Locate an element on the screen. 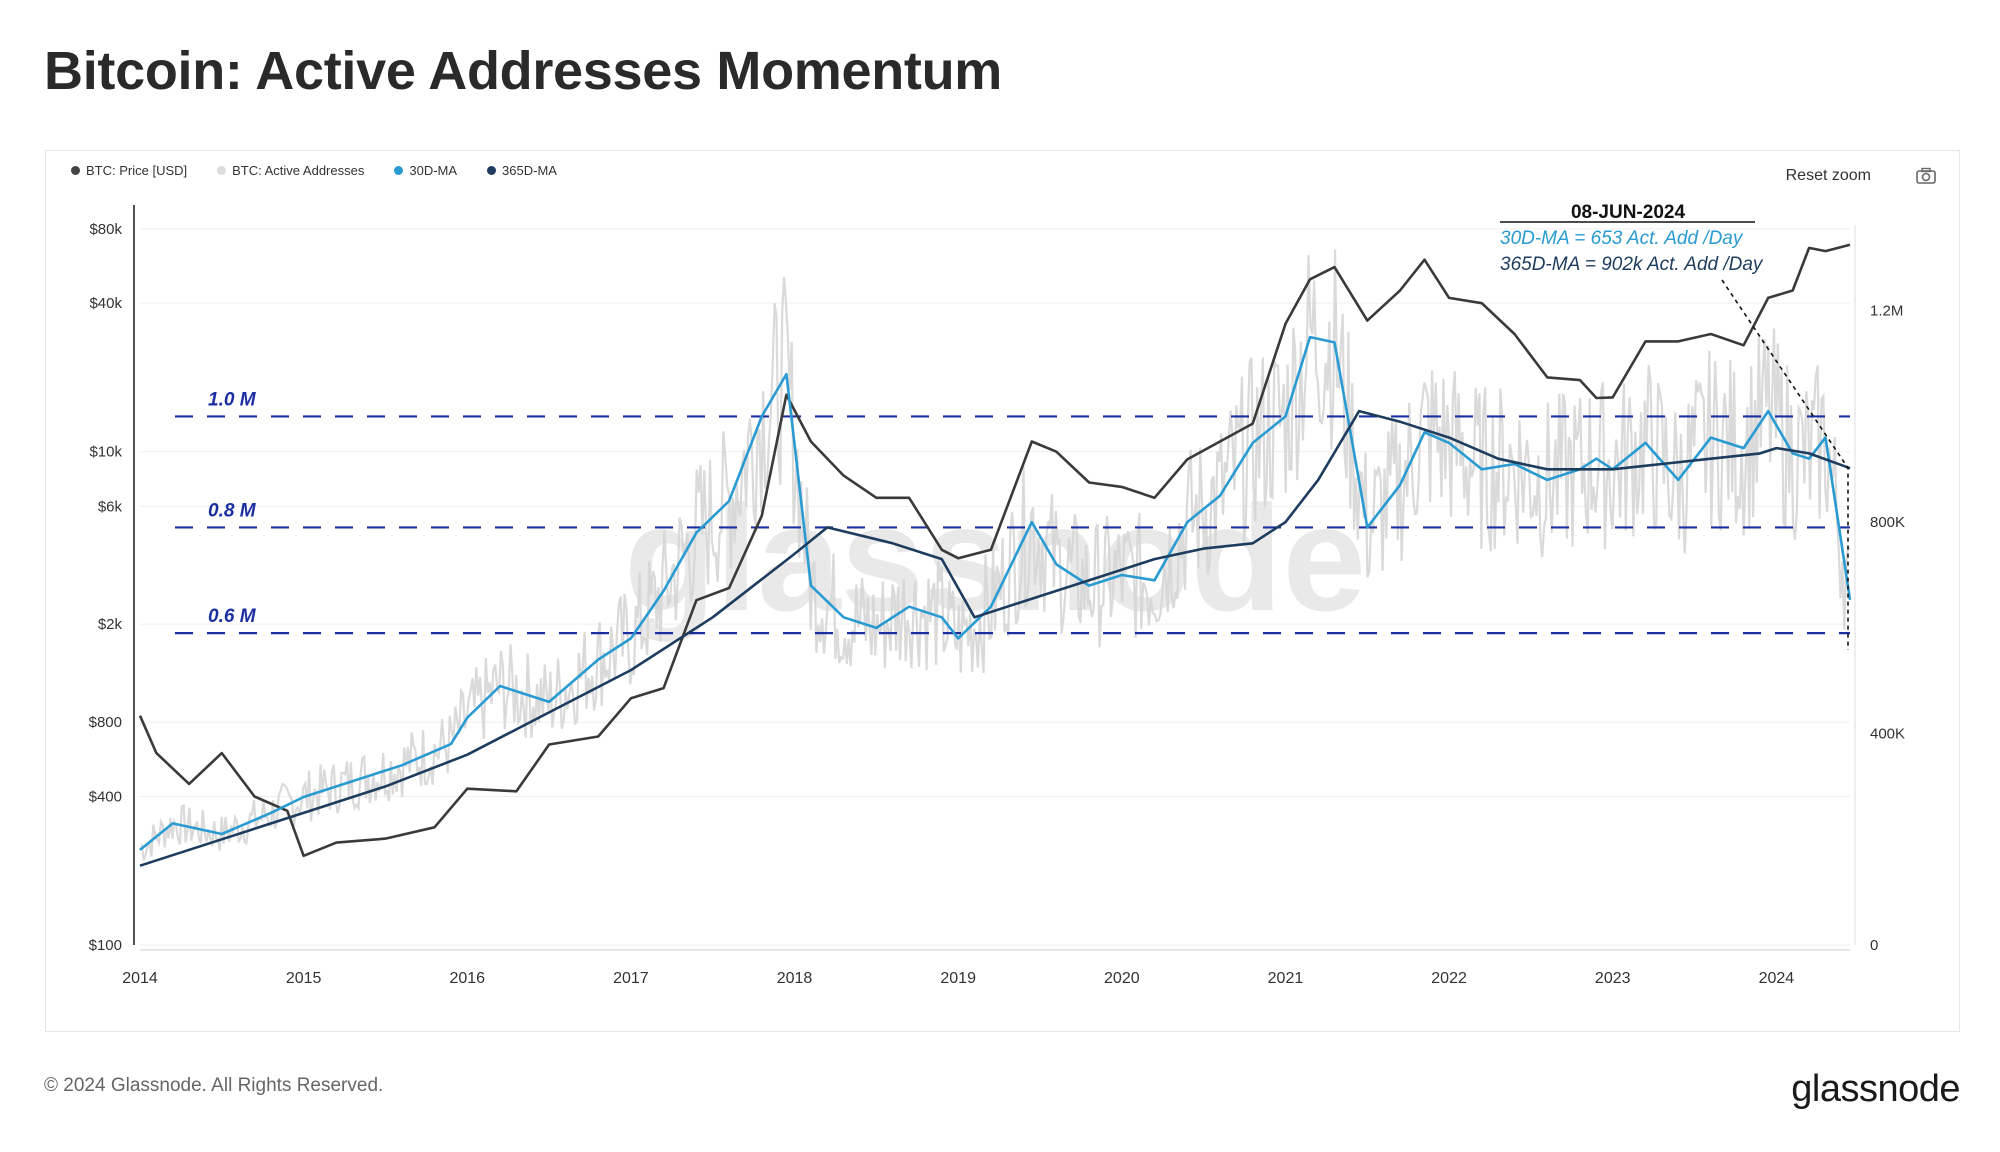  reference-line-label: 1.0 M is located at coordinates (232, 399).